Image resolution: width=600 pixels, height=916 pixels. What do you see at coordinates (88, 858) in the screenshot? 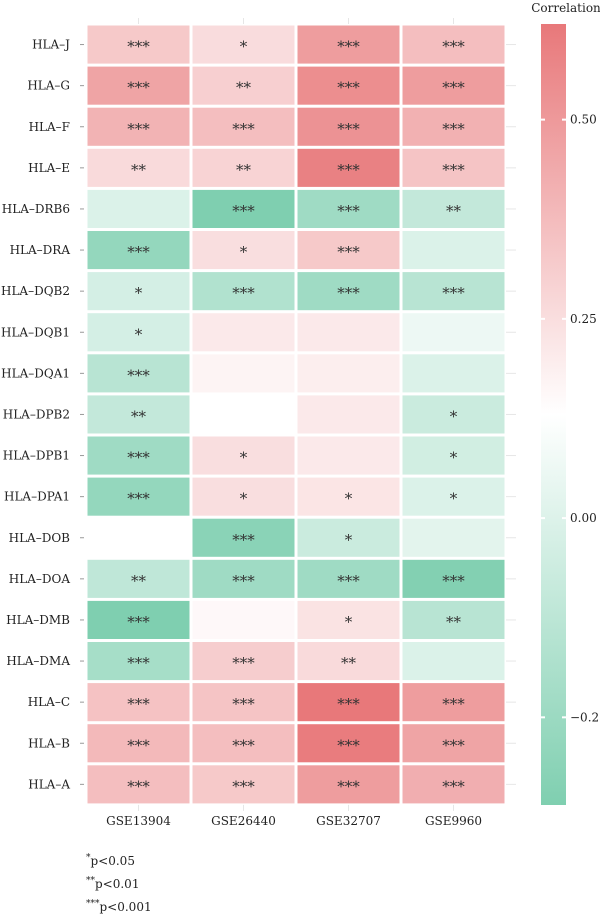
I see `note-one-star-mark: *` at bounding box center [88, 858].